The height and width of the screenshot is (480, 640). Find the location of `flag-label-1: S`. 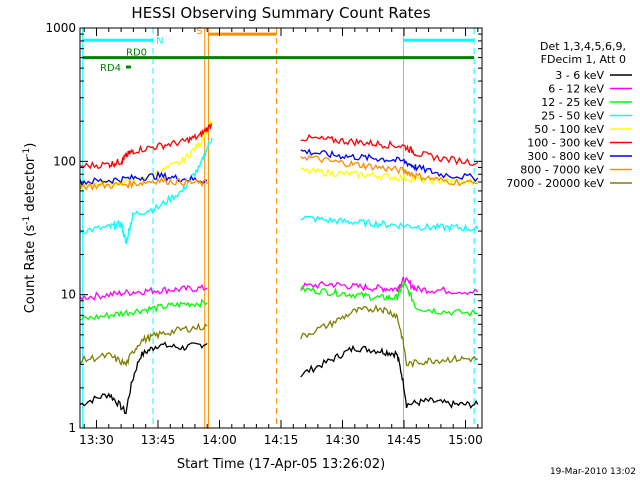

flag-label-1: S is located at coordinates (199, 31).